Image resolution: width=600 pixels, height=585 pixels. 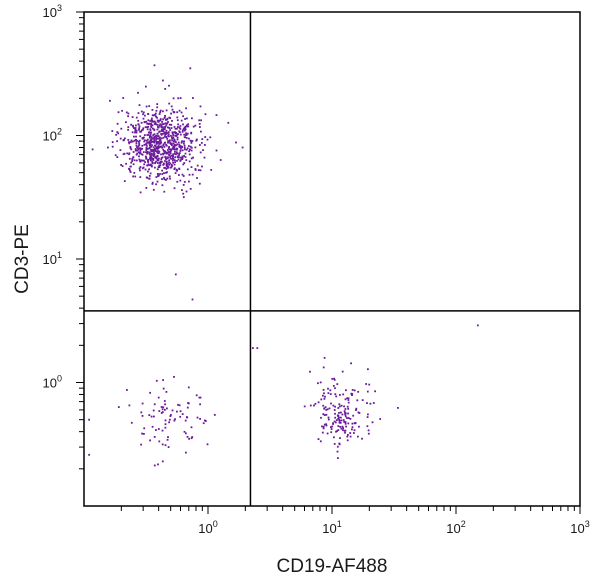 What do you see at coordinates (52, 258) in the screenshot?
I see `y-tick-label: 101` at bounding box center [52, 258].